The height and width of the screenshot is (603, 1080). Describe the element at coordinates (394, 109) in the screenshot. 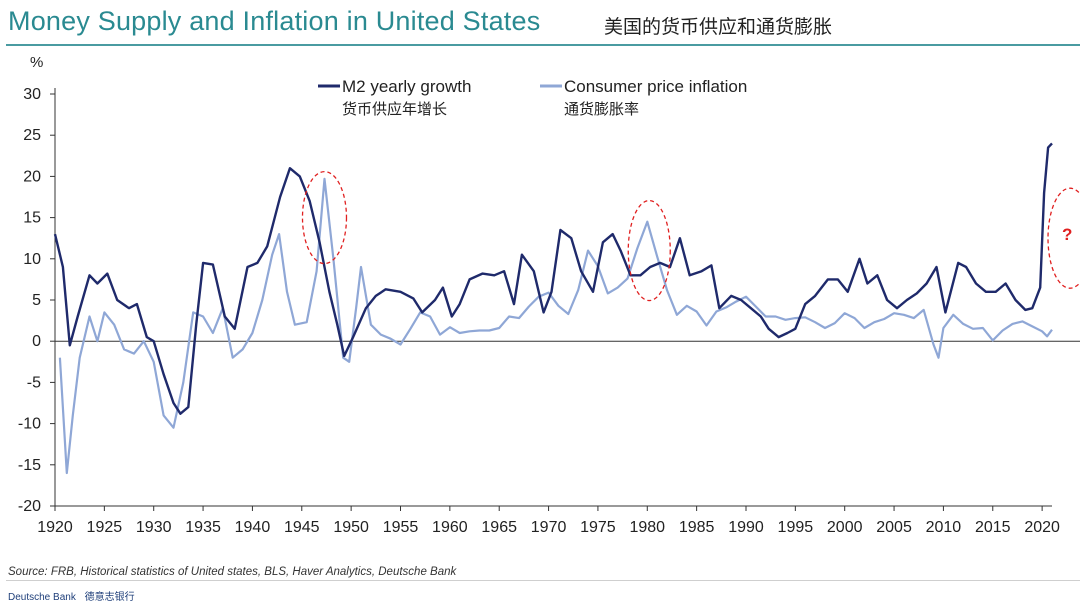

I see `legend-label-chinese: 货币供应年增长` at that location.